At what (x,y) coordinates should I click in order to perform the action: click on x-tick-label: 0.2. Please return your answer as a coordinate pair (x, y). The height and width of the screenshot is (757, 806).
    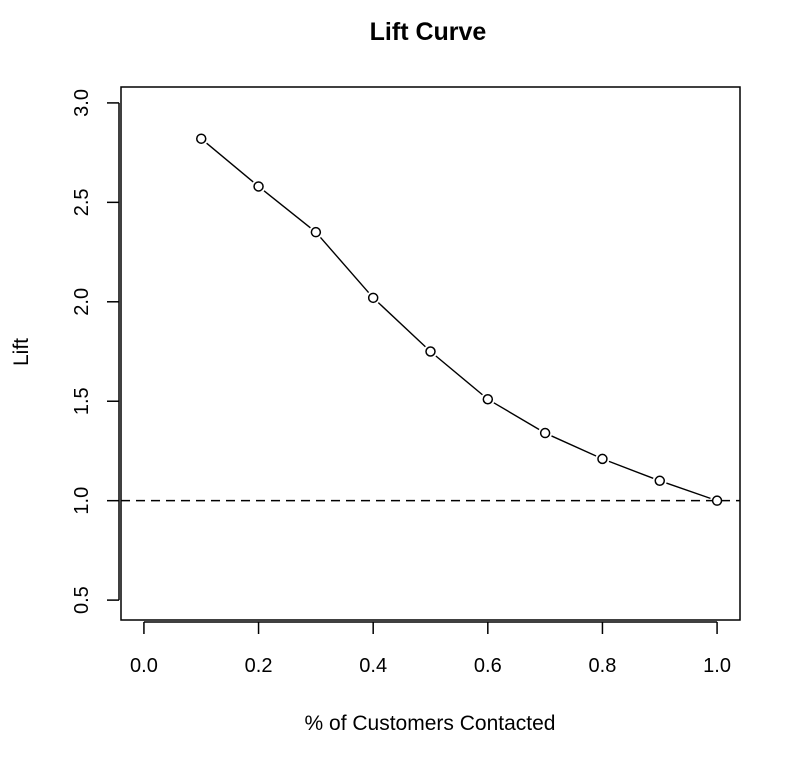
    Looking at the image, I should click on (259, 666).